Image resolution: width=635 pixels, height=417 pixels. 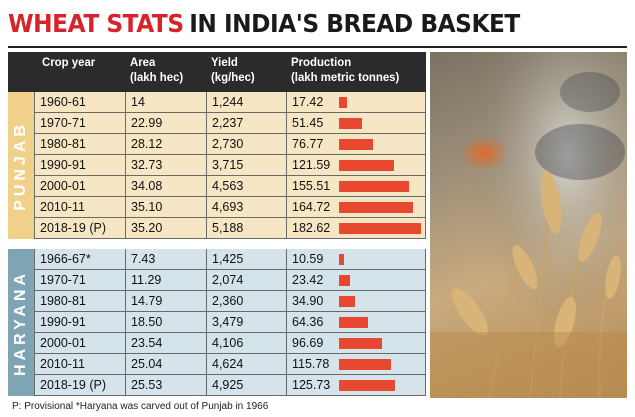 I want to click on yield-cell: 3,479, so click(x=246, y=322).